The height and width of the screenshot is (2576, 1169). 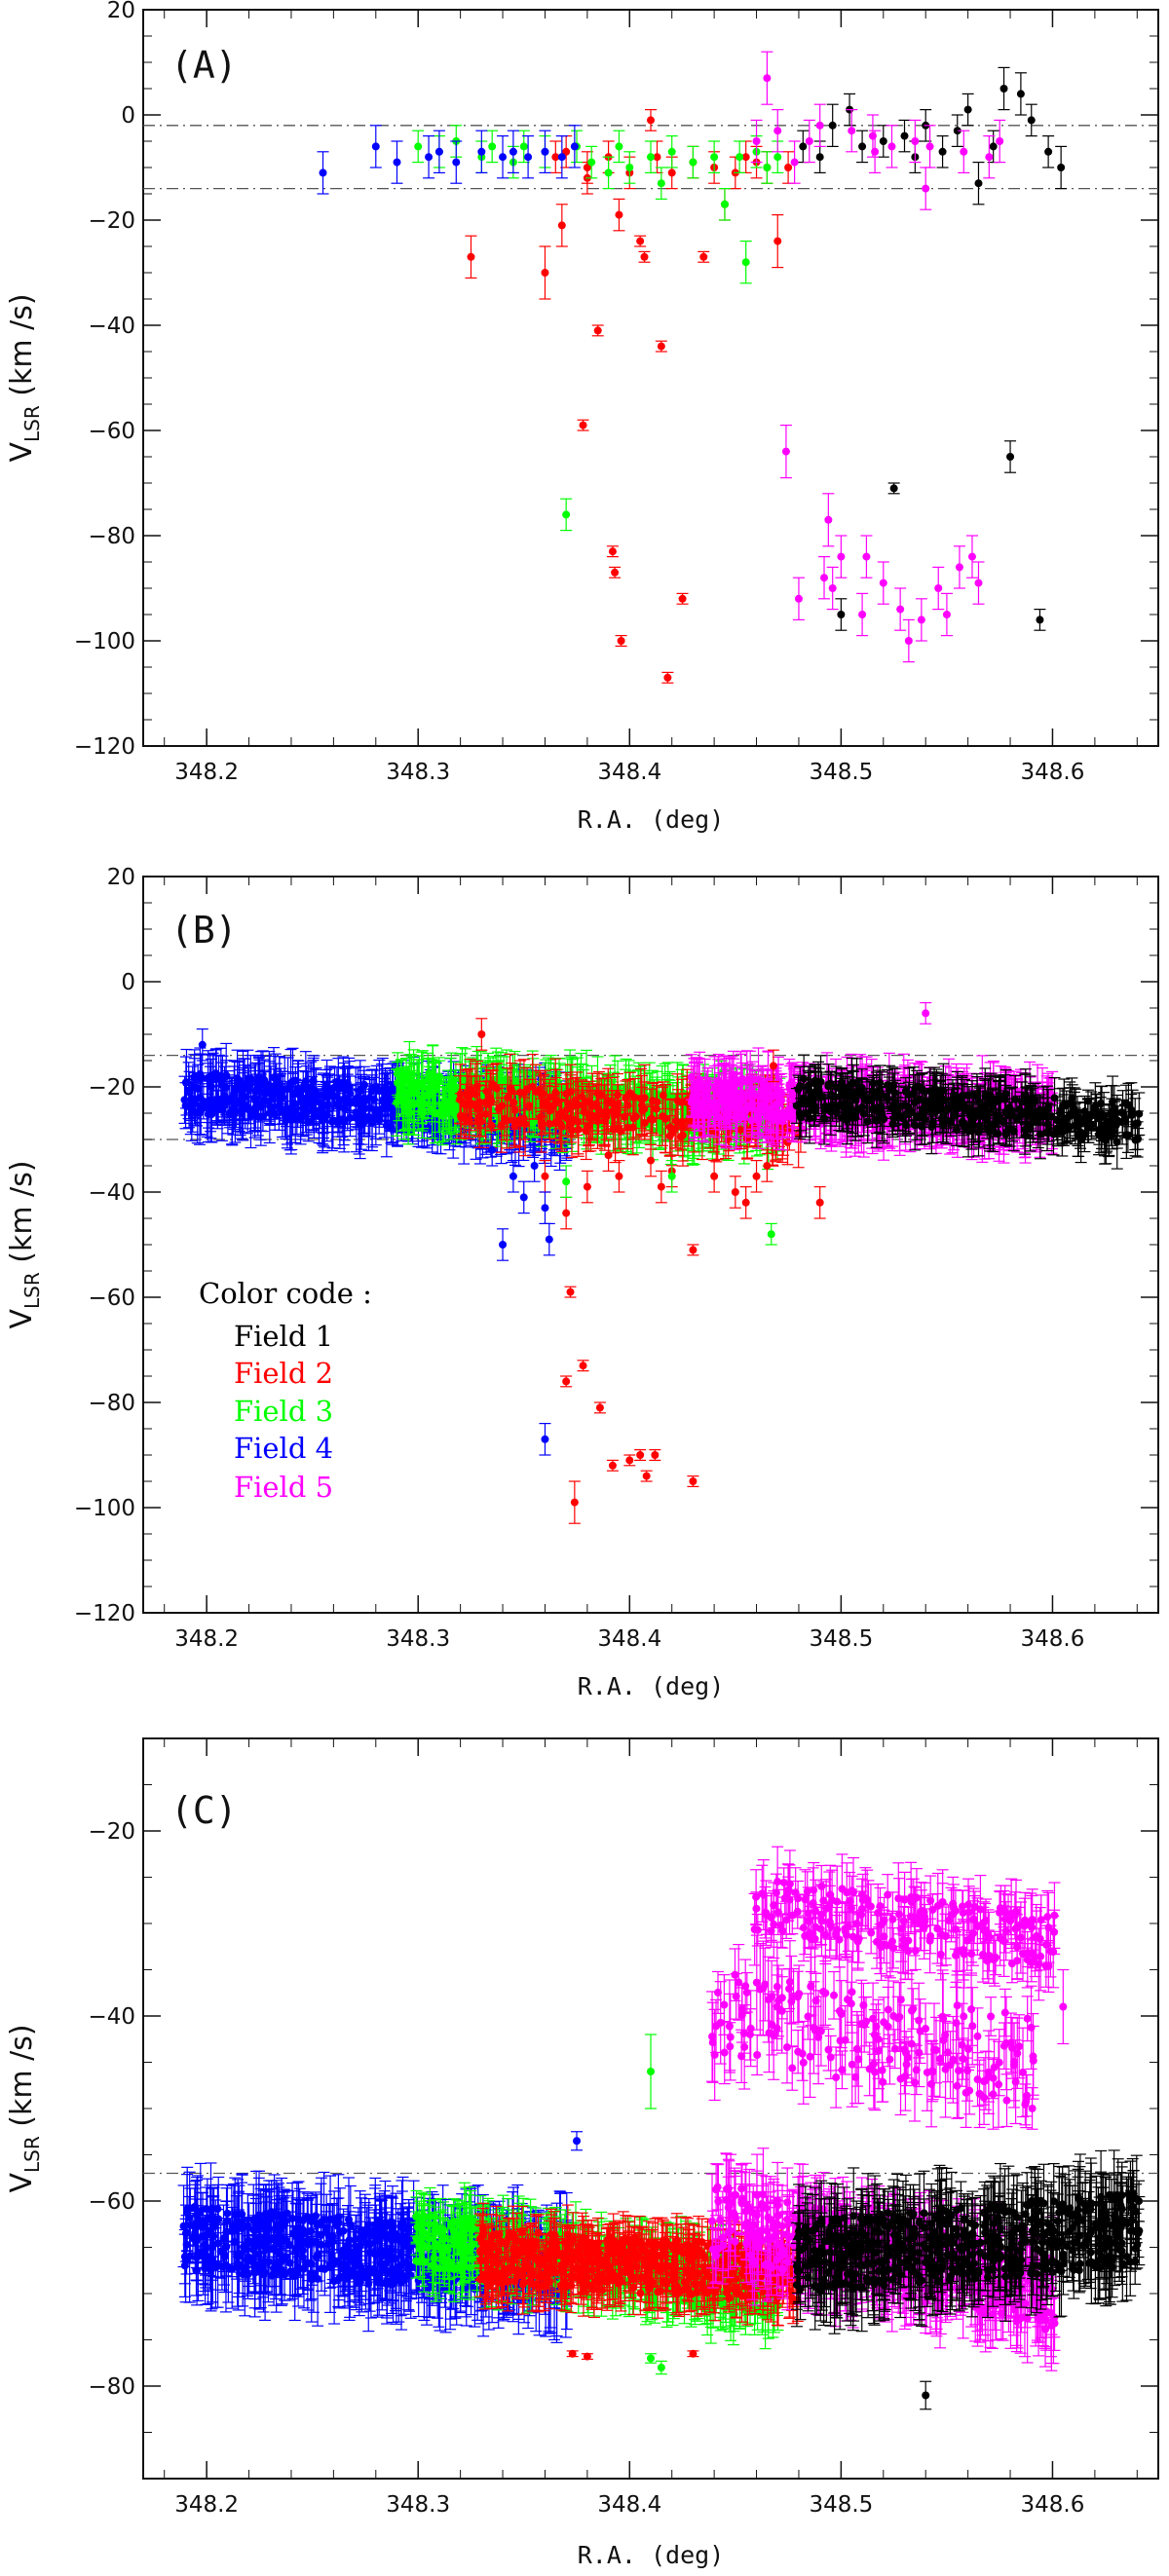 What do you see at coordinates (24, 1244) in the screenshot?
I see `panel-b-ylabel: VLSR (km /s)` at bounding box center [24, 1244].